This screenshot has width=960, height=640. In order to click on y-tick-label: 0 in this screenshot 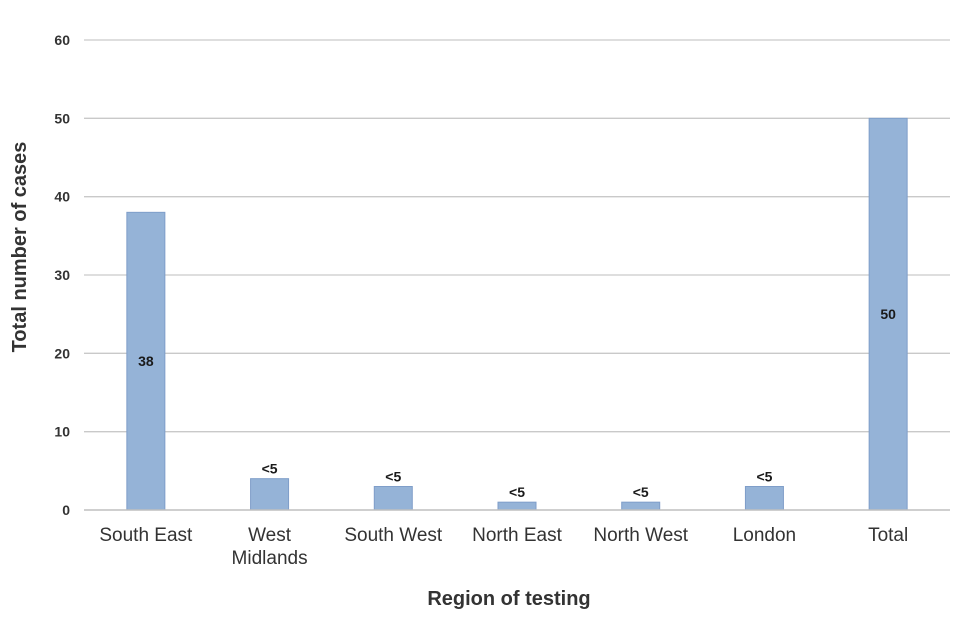, I will do `click(66, 510)`.